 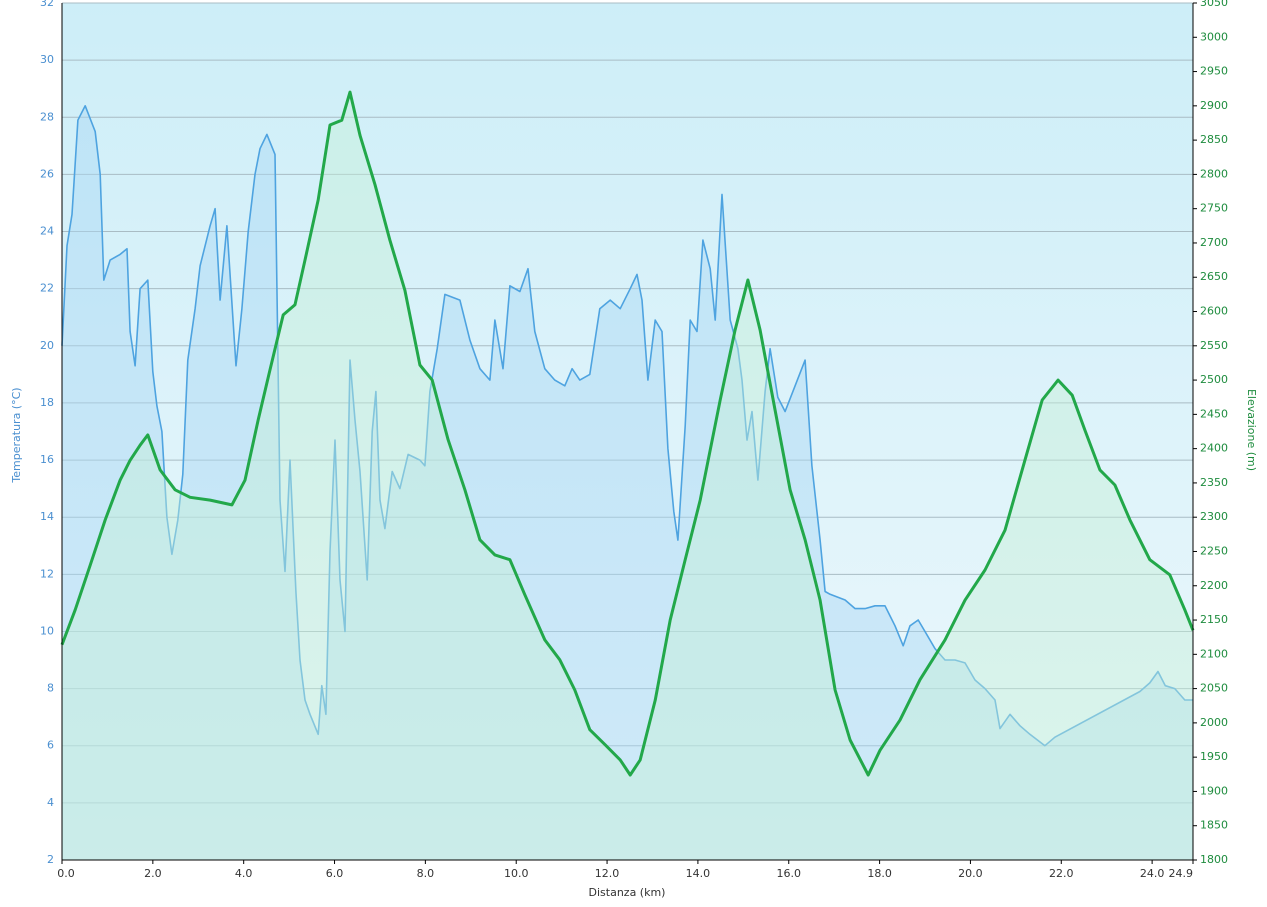 What do you see at coordinates (1214, 311) in the screenshot?
I see `y2-tick-label: 2600` at bounding box center [1214, 311].